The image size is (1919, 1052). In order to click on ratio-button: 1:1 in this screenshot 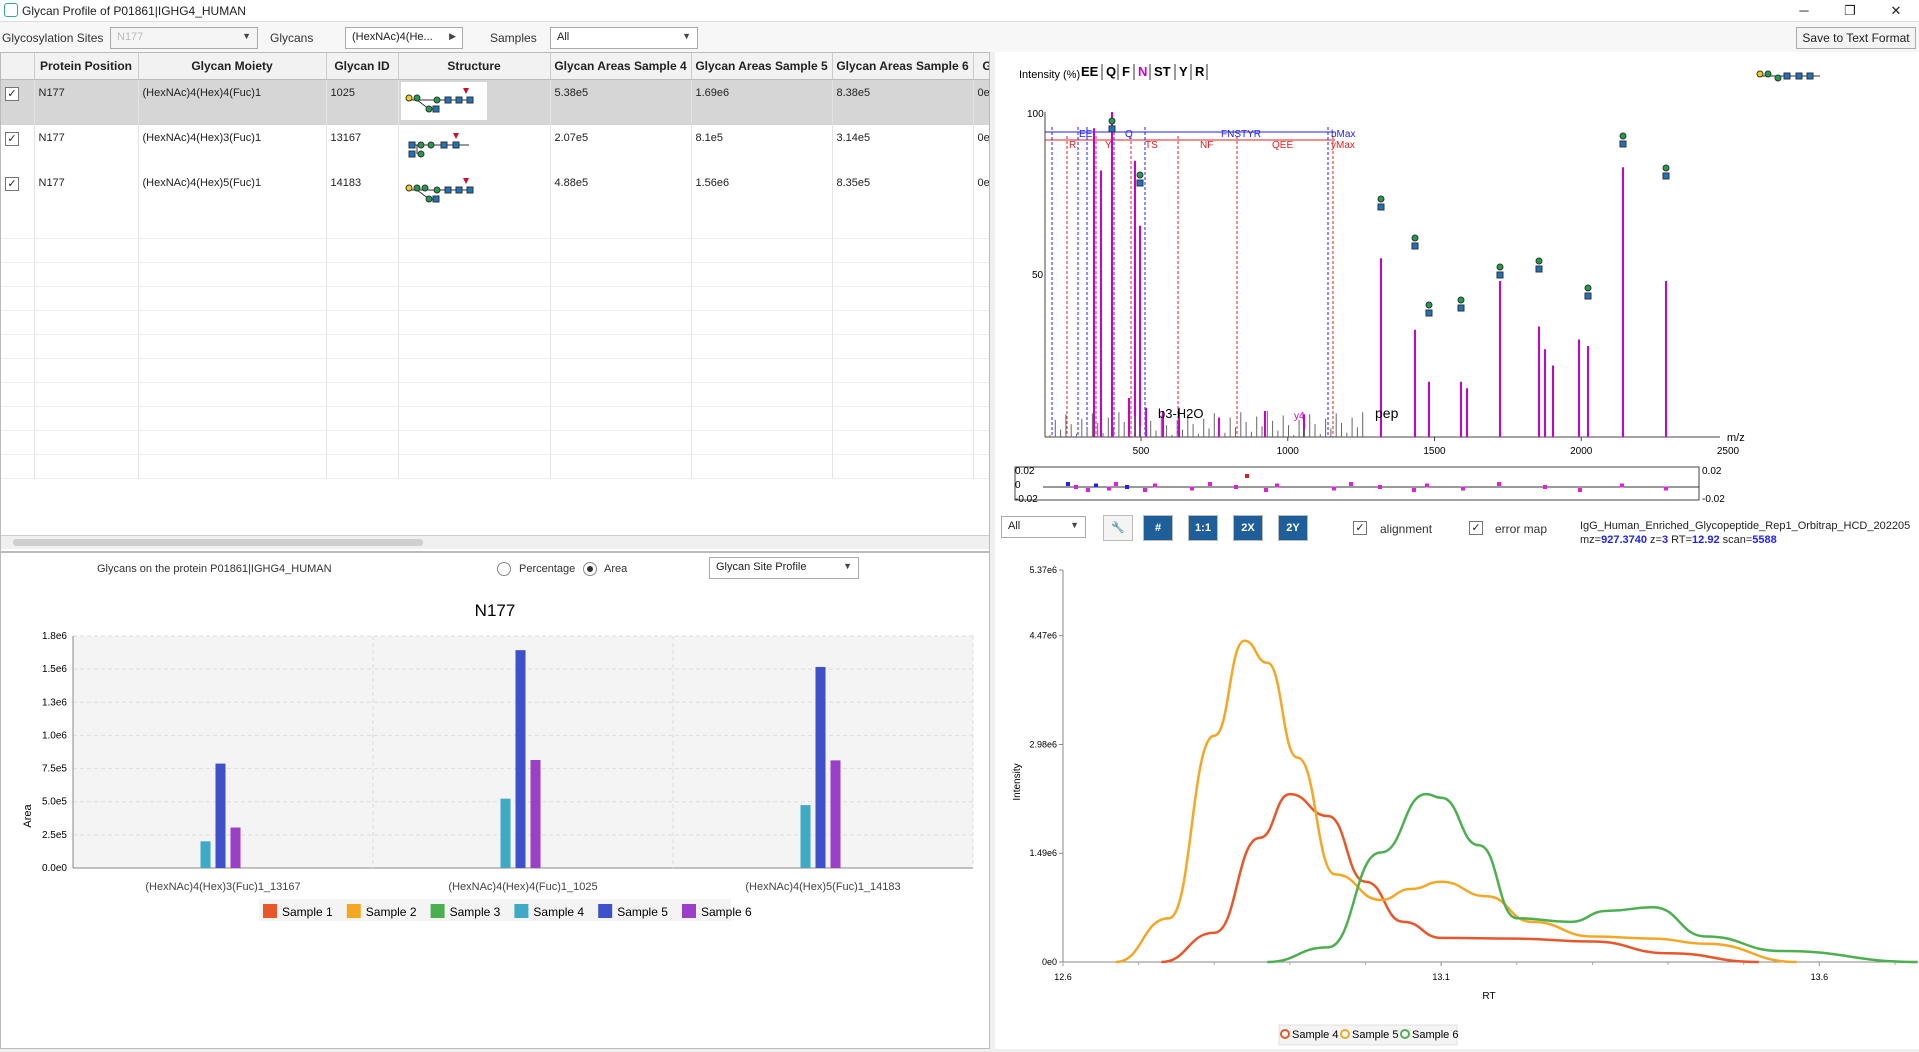, I will do `click(1203, 528)`.